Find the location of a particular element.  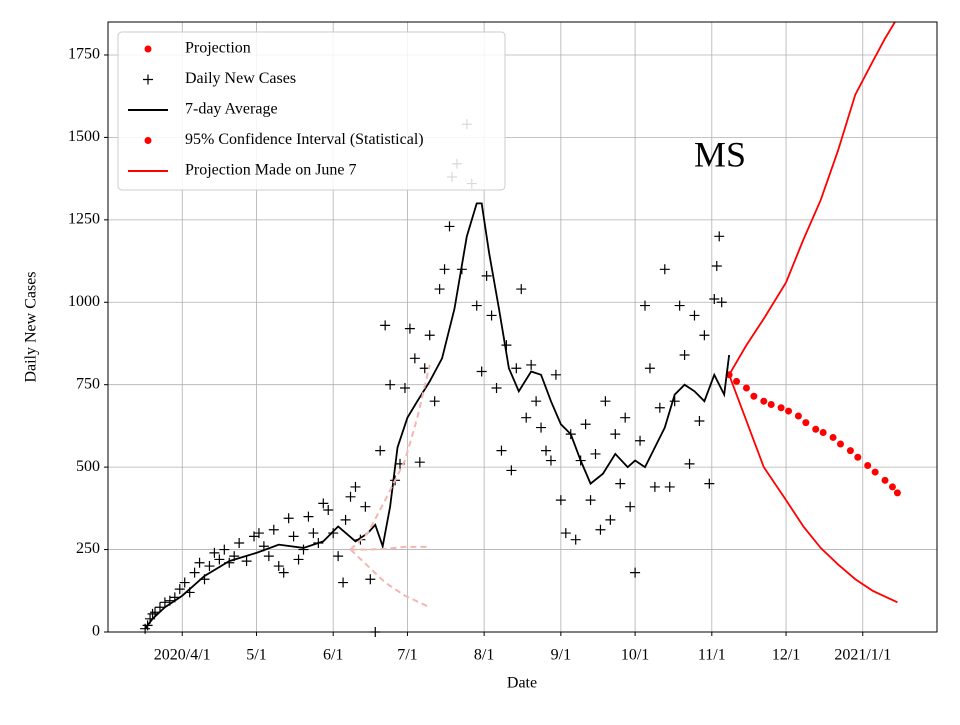

y-tick-label: 1000 is located at coordinates (84, 301).